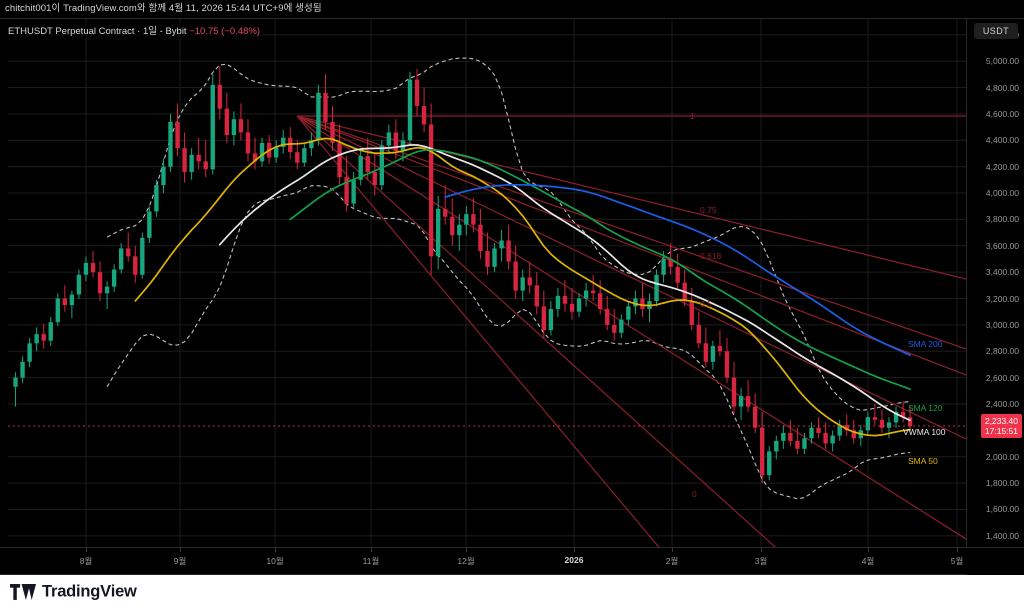 The width and height of the screenshot is (1024, 609). Describe the element at coordinates (1002, 140) in the screenshot. I see `price-tick: 4,400.00` at that location.